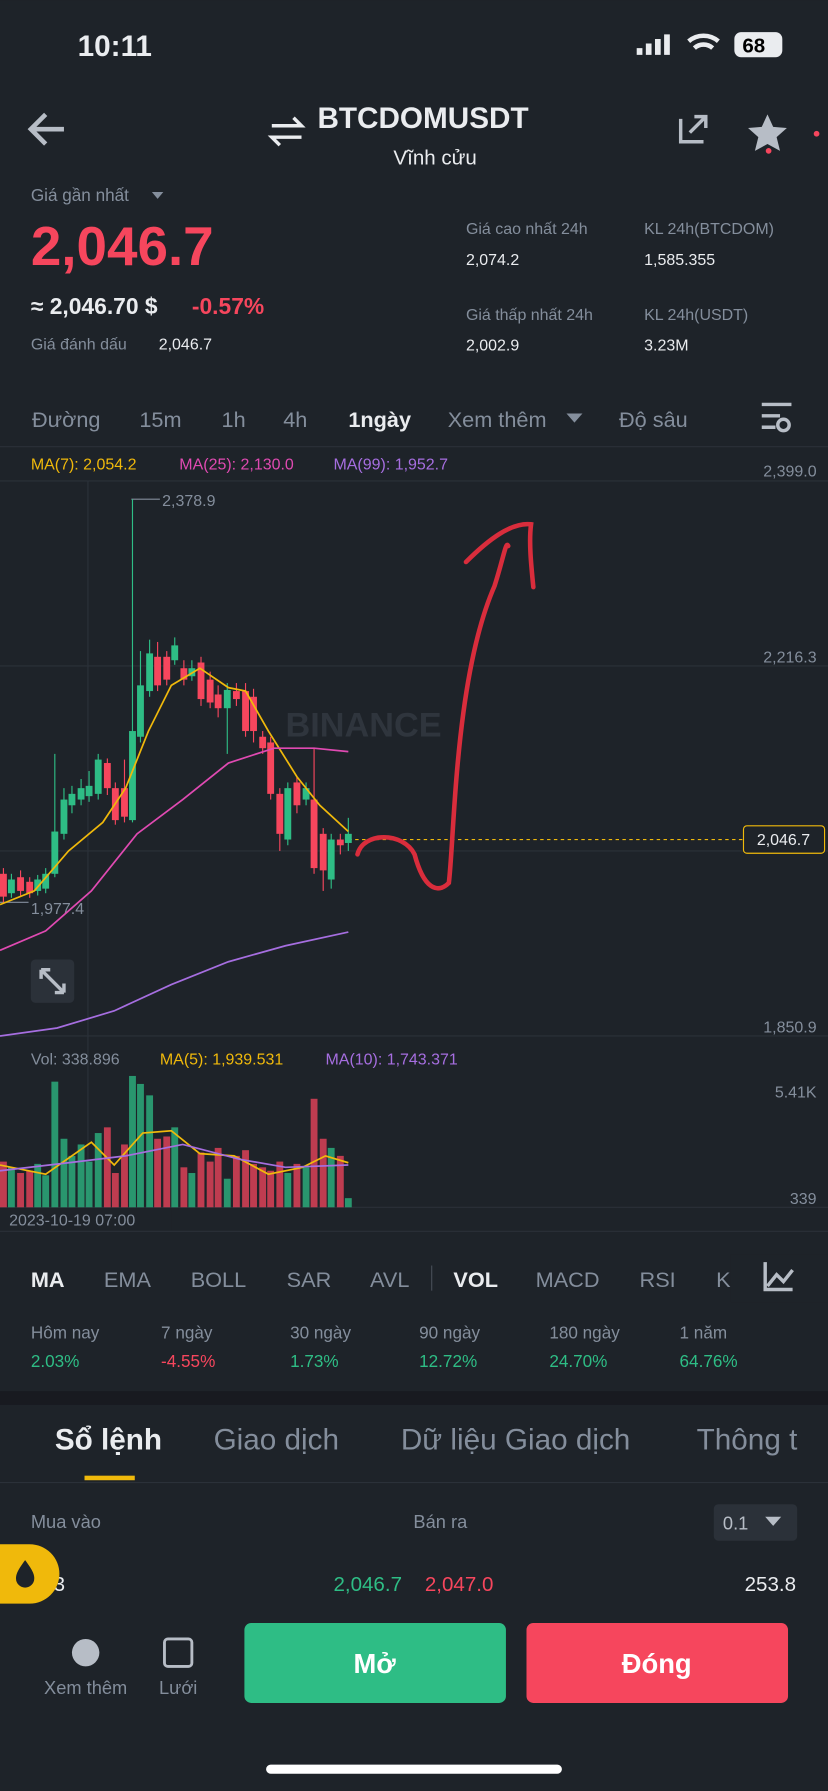  What do you see at coordinates (188, 501) in the screenshot?
I see `high-label: 2,378.9` at bounding box center [188, 501].